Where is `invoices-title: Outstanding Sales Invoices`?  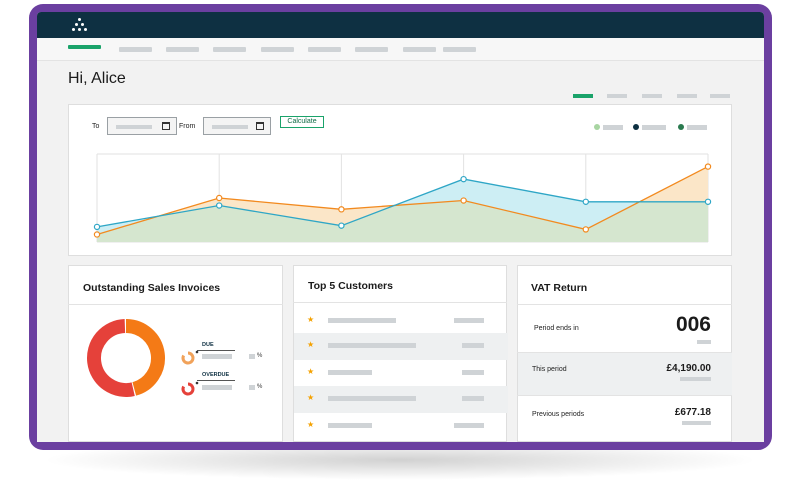 invoices-title: Outstanding Sales Invoices is located at coordinates (152, 288).